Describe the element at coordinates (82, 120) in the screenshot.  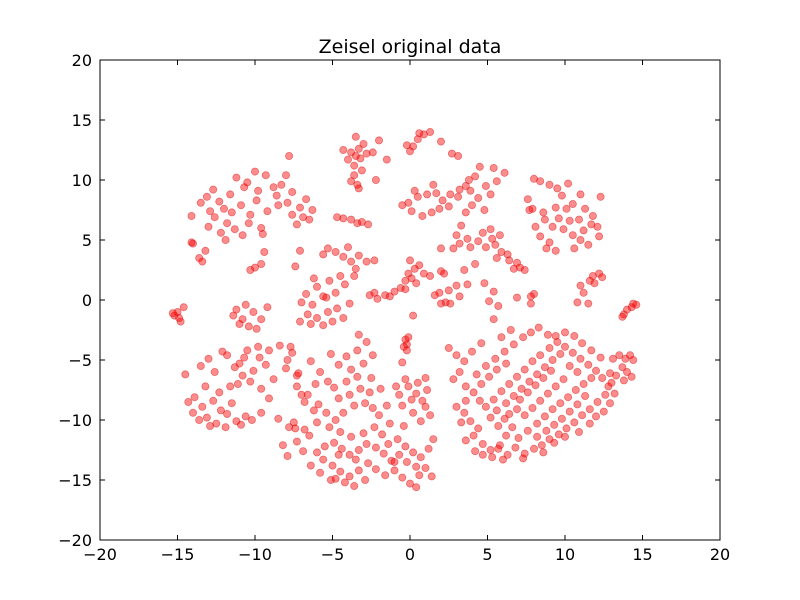
I see `y-tick-label: 15` at that location.